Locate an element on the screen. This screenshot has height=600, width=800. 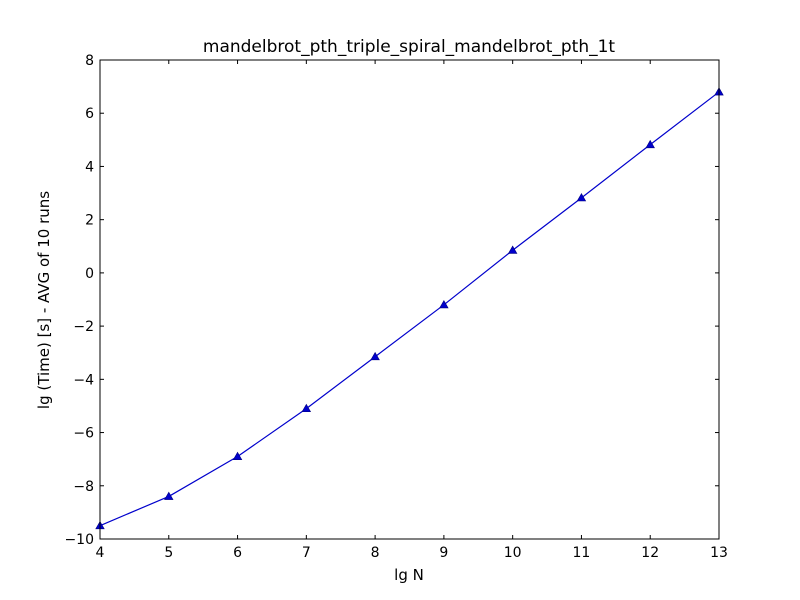
x-tick-label: 6 is located at coordinates (237, 553).